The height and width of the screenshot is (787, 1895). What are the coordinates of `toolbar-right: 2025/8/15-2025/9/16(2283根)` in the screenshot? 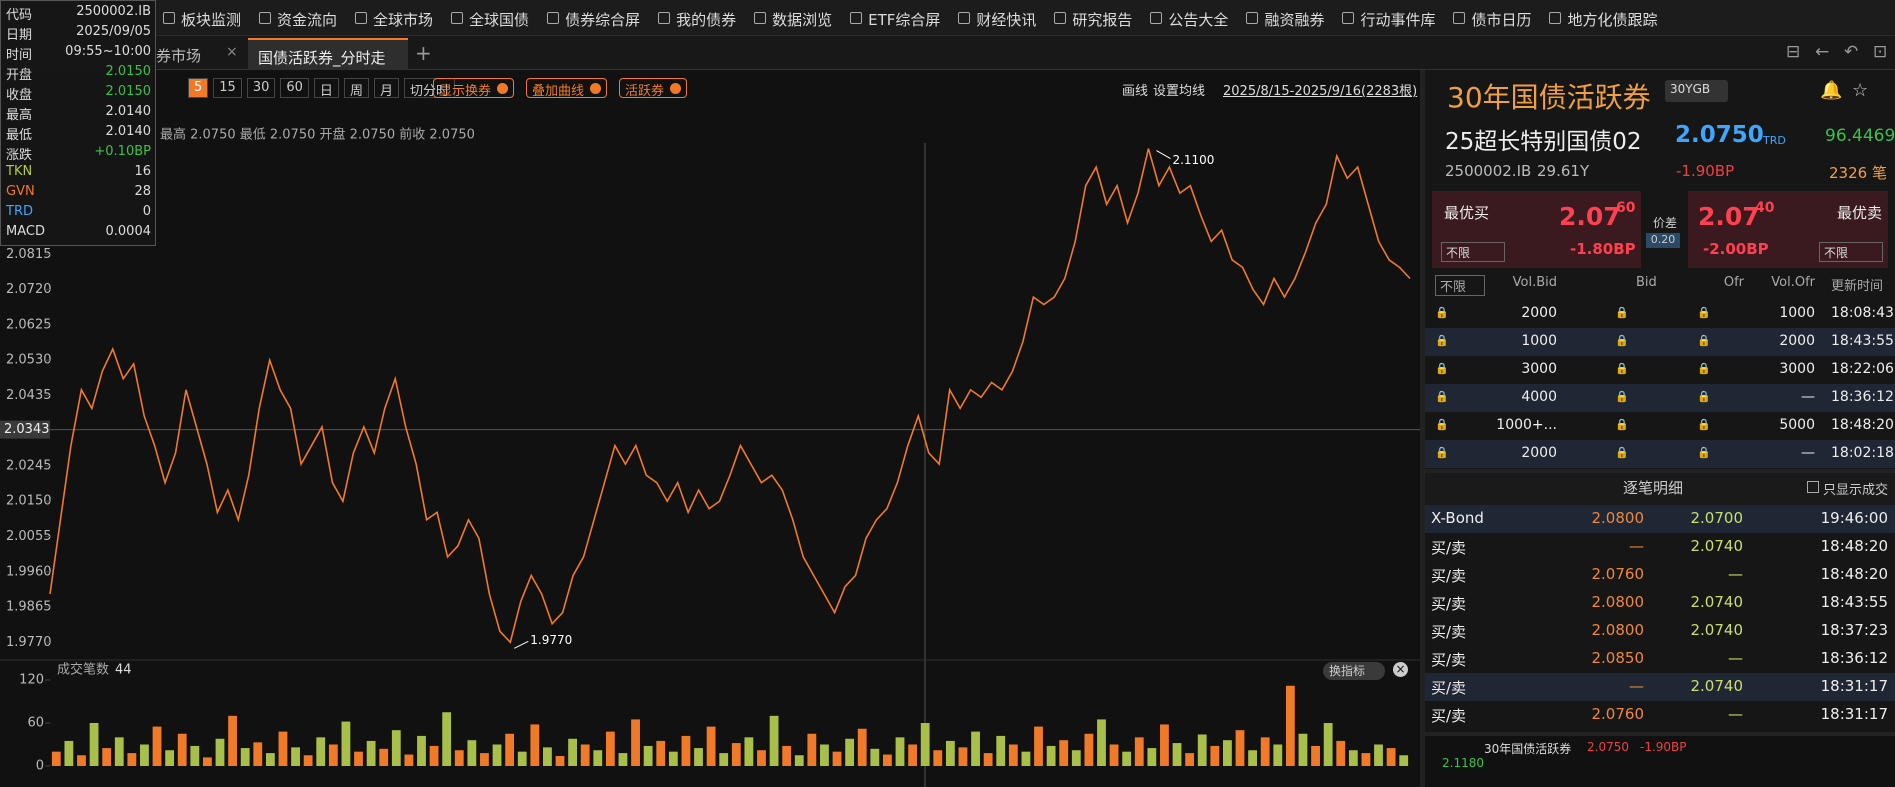 It's located at (1320, 91).